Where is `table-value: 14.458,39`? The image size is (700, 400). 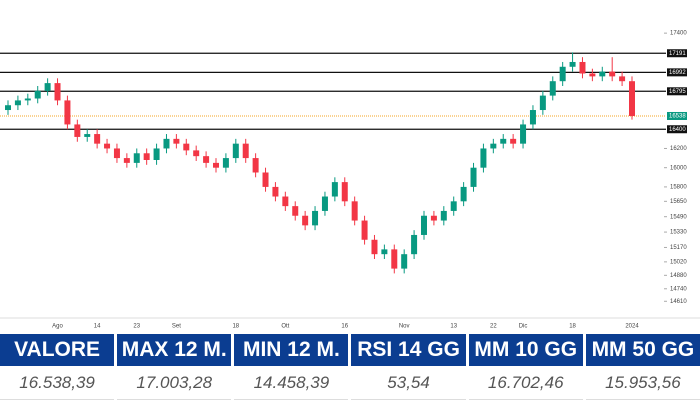
table-value: 14.458,39 is located at coordinates (291, 383).